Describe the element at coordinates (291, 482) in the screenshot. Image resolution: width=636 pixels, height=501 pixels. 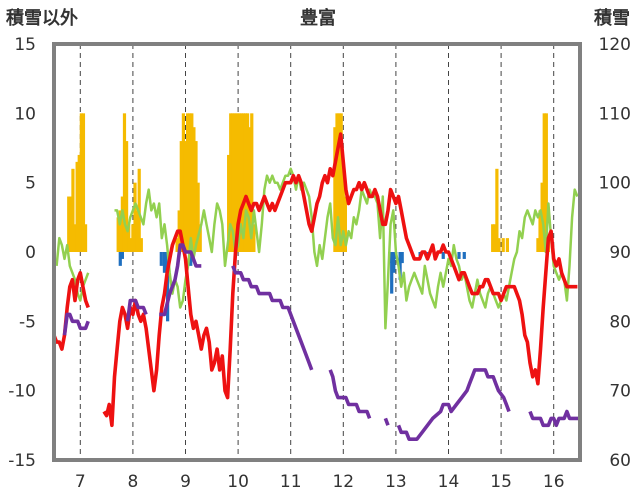
I see `x-tick-label: 11` at that location.